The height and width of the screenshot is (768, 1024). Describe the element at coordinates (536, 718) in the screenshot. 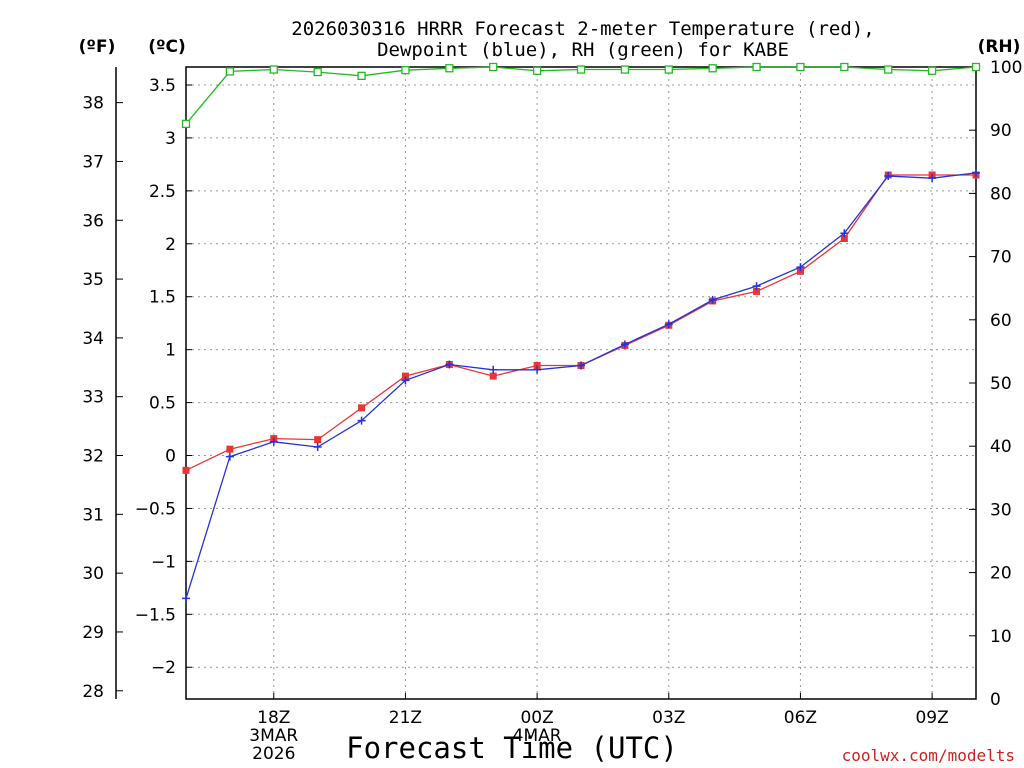

I see `x-tick-label: 00Z` at that location.